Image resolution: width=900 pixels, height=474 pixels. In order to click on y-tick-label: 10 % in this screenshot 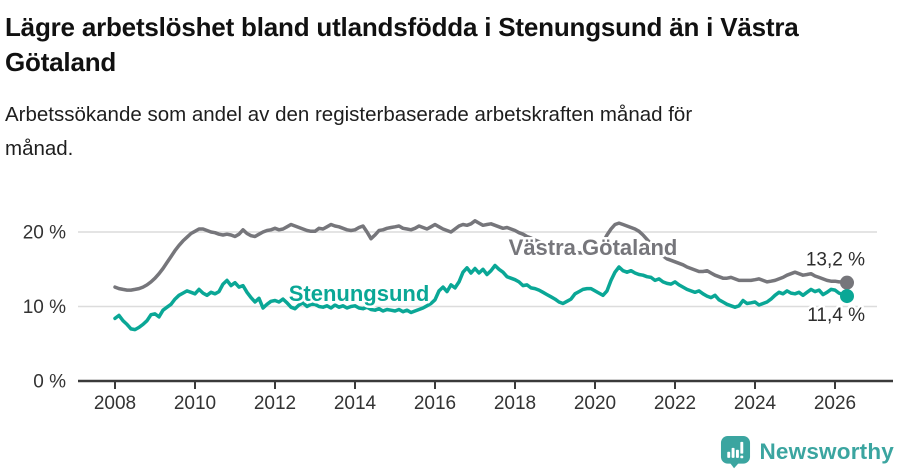, I will do `click(44, 307)`.